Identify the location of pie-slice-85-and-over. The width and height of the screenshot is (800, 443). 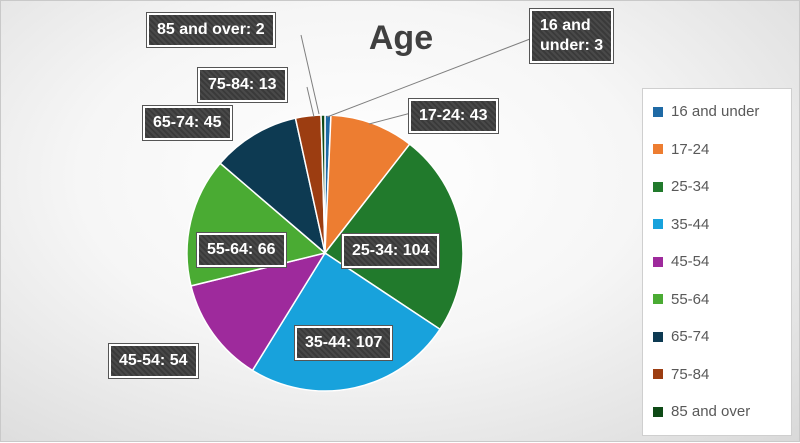
(323, 184).